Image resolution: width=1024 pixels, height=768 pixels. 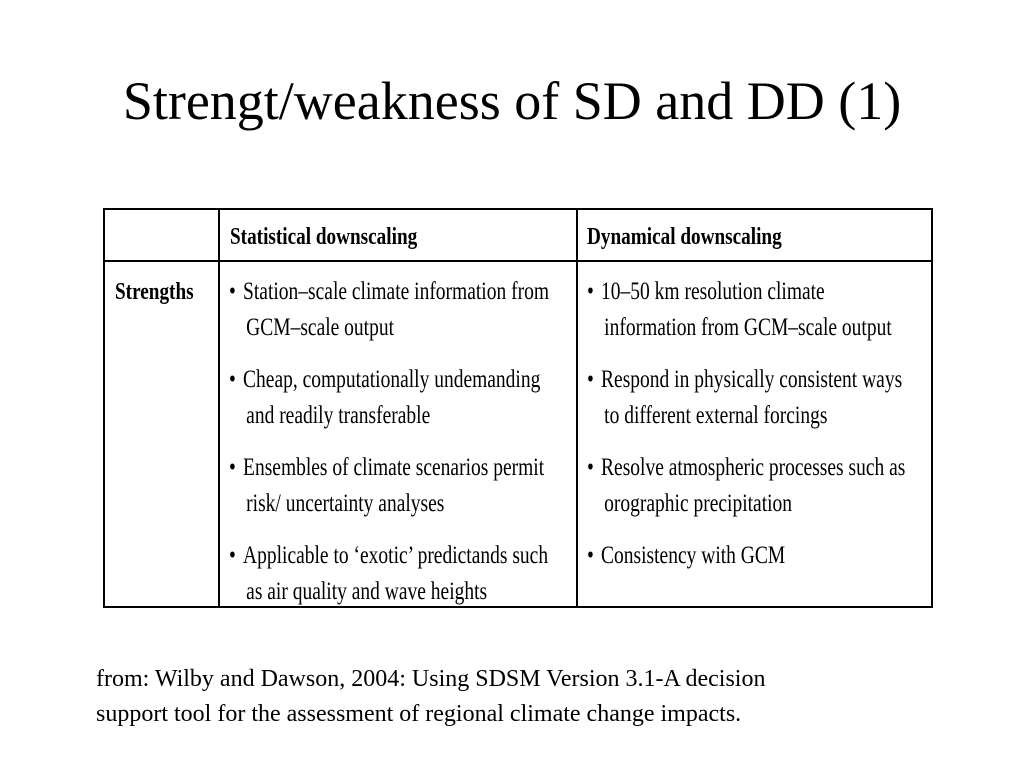 I want to click on slide-title: Strengt/weakness of SD and DD (1), so click(x=512, y=101).